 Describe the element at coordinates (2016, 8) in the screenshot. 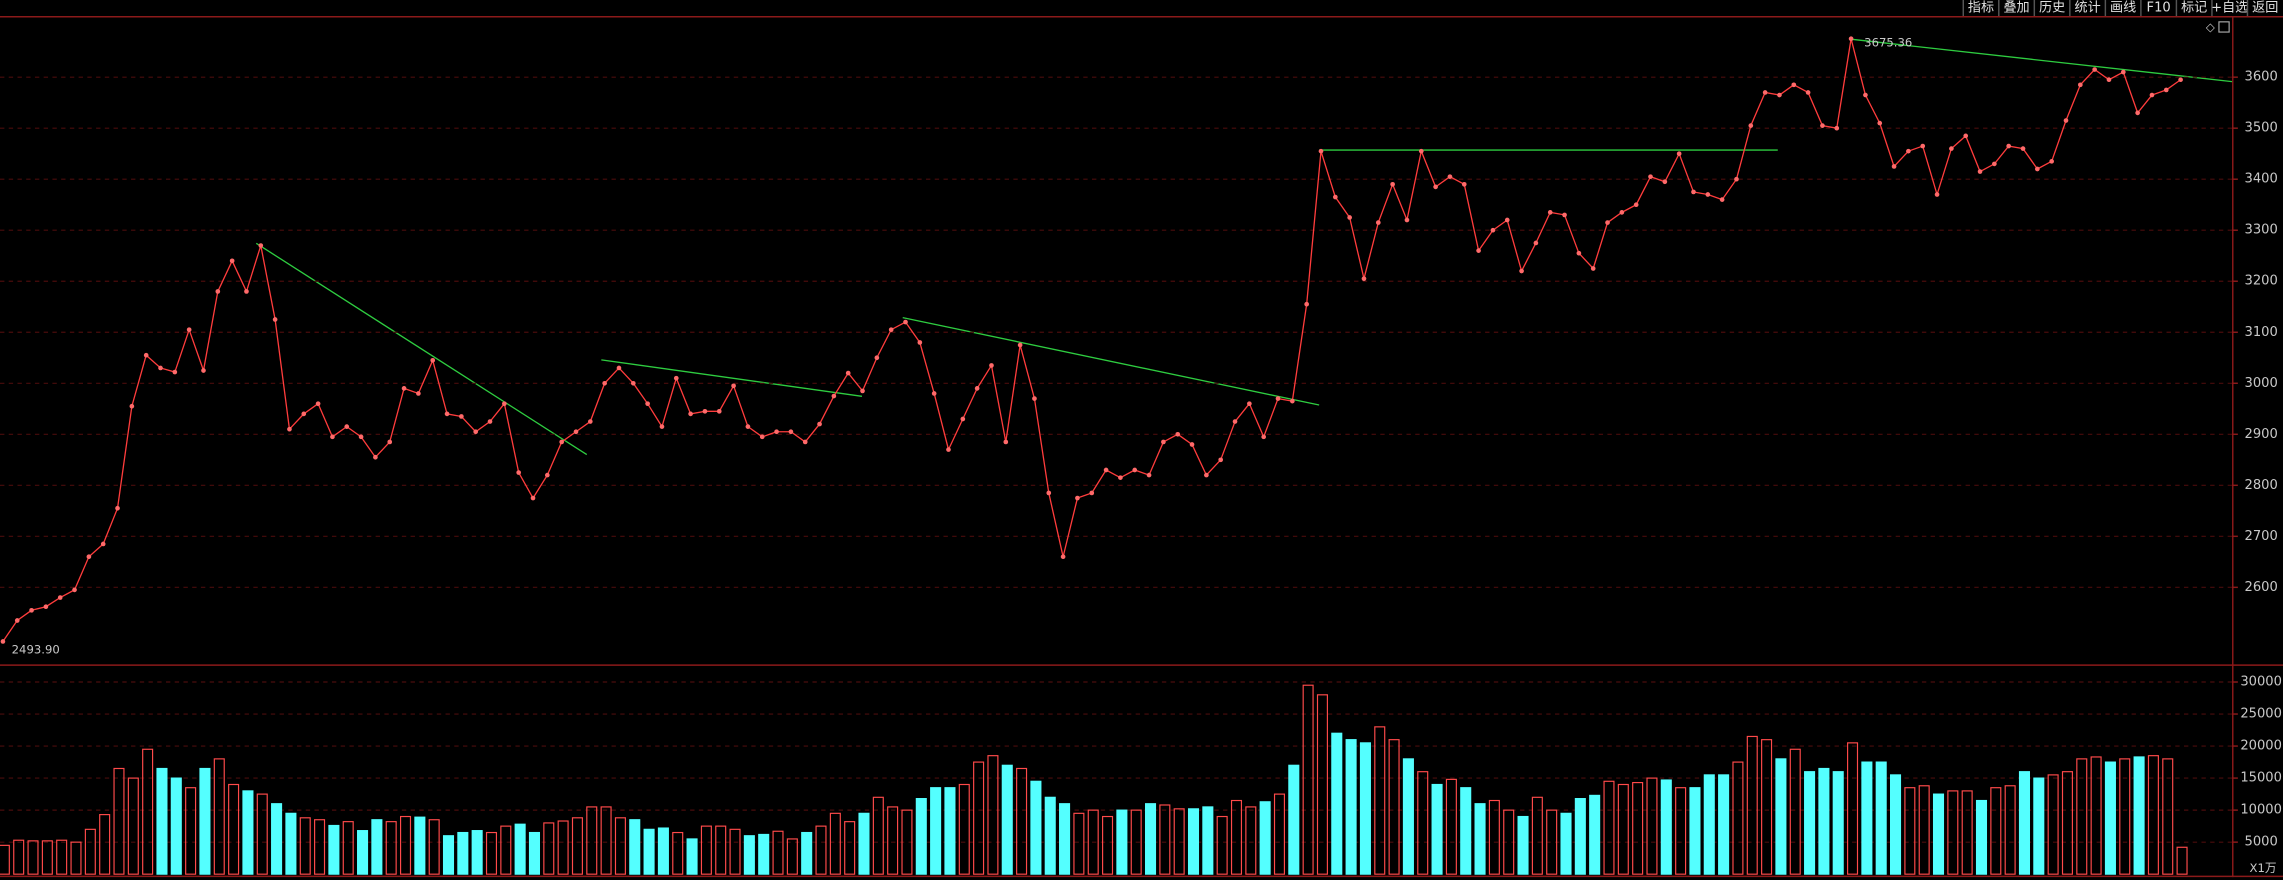

I see `menu-button: 叠加` at that location.